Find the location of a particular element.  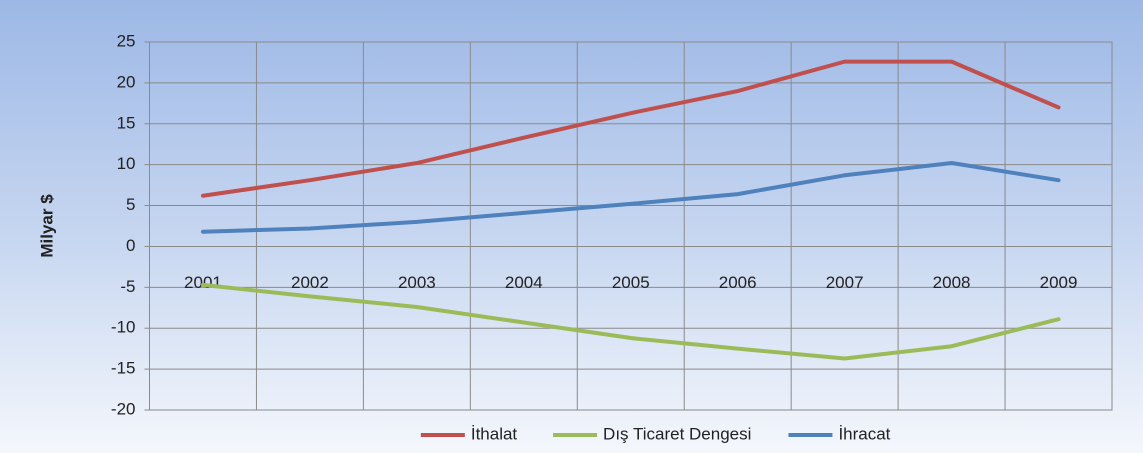

x-tick-label: 2003 is located at coordinates (417, 282).